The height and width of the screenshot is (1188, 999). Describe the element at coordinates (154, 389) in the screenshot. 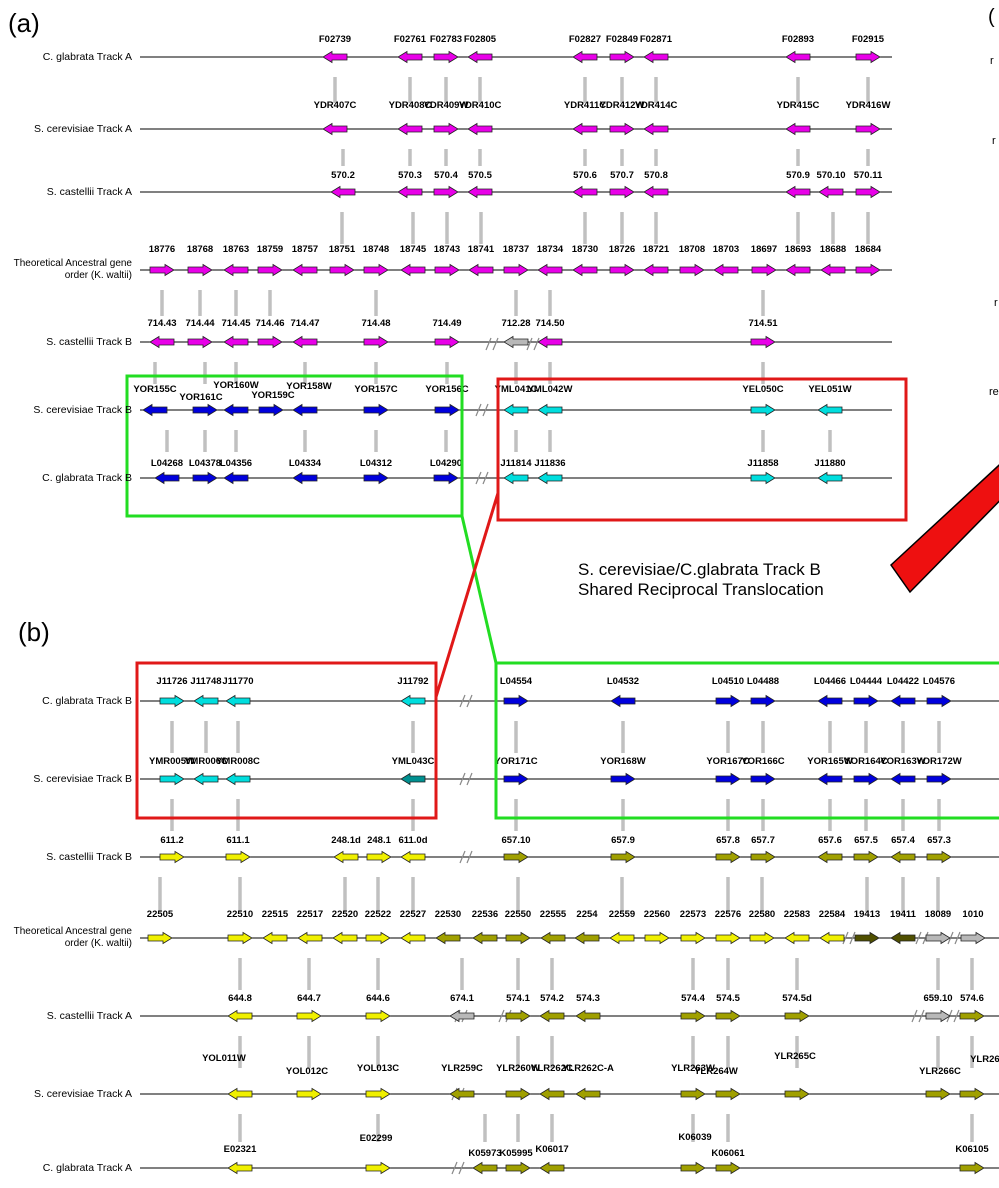

I see `gene-label: YOR155C` at that location.